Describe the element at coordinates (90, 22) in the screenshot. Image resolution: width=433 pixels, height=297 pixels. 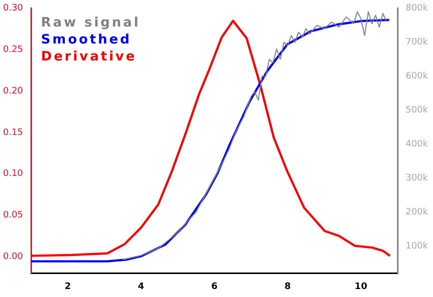
I see `text: Raw signal` at that location.